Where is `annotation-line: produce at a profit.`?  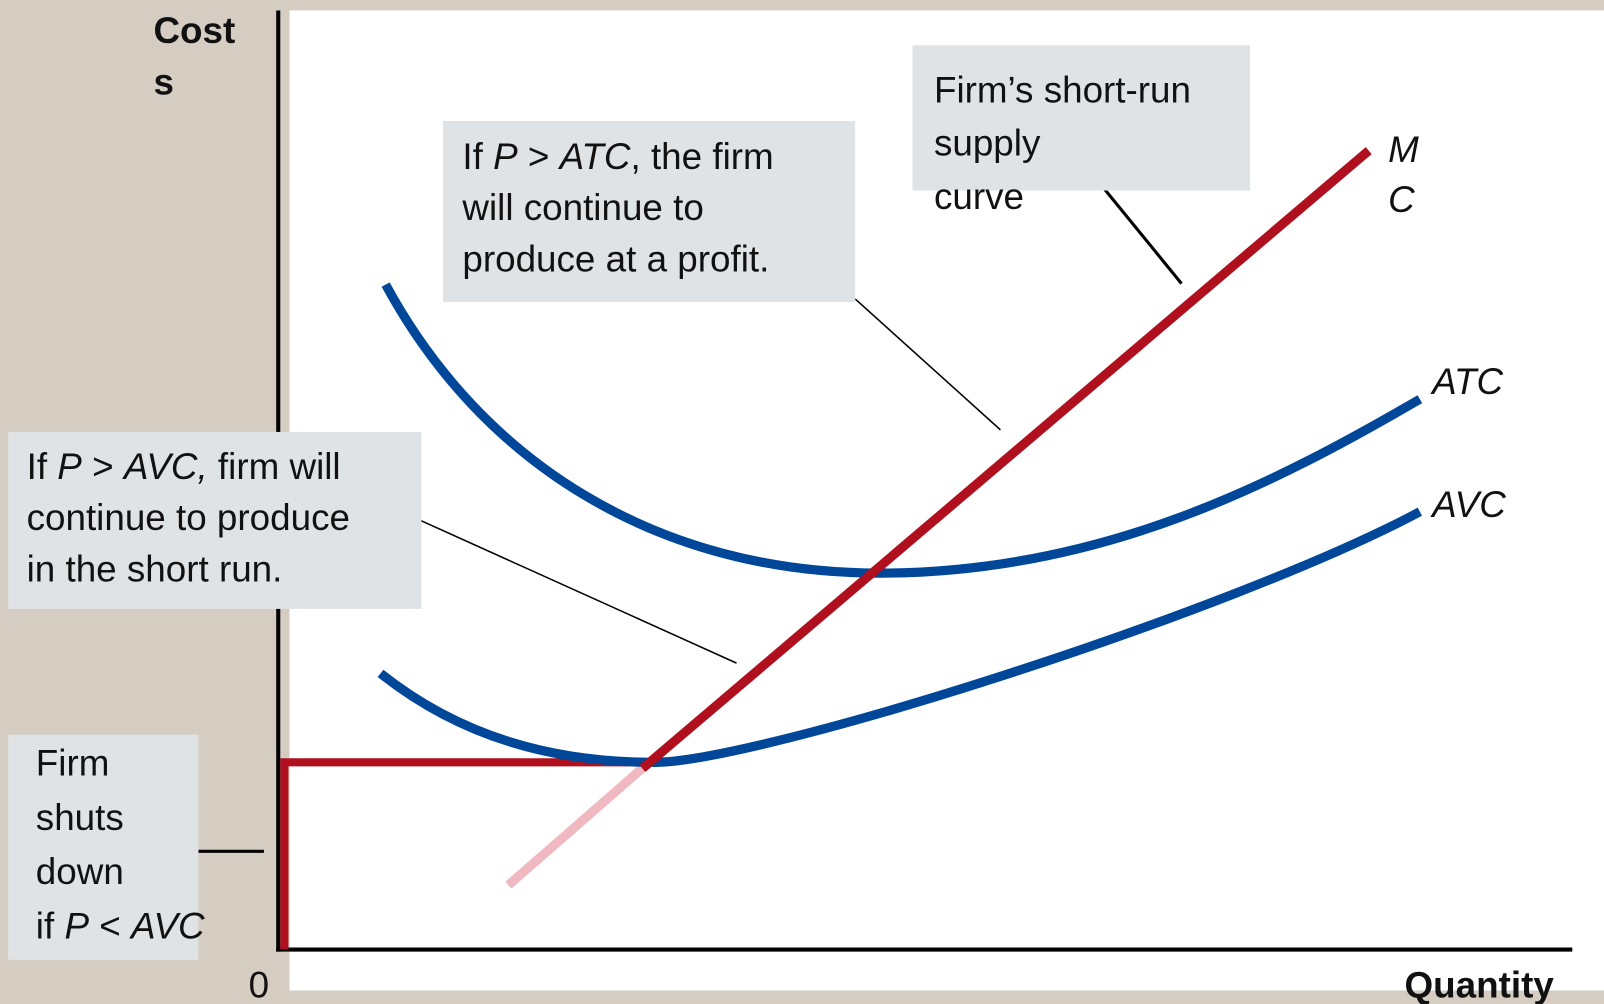
annotation-line: produce at a profit. is located at coordinates (615, 258).